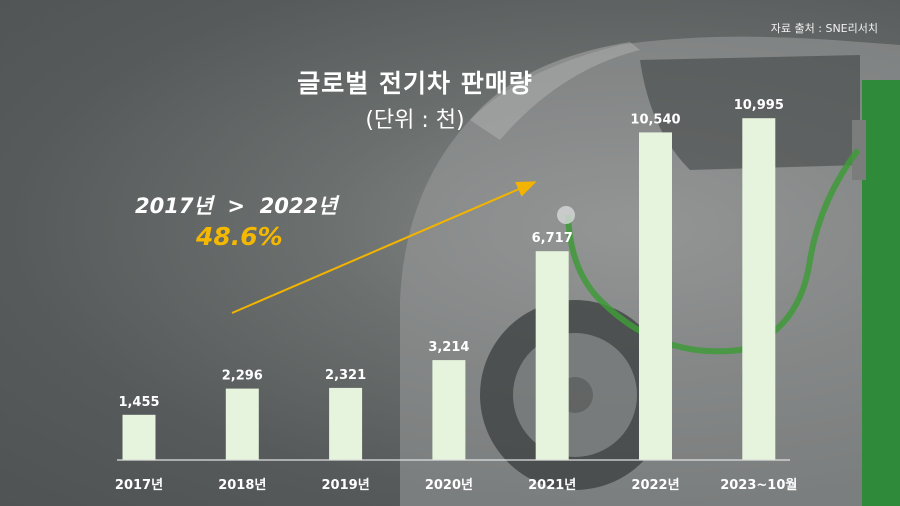 This screenshot has width=900, height=506. What do you see at coordinates (239, 236) in the screenshot?
I see `growth-annotation: 48.6%` at bounding box center [239, 236].